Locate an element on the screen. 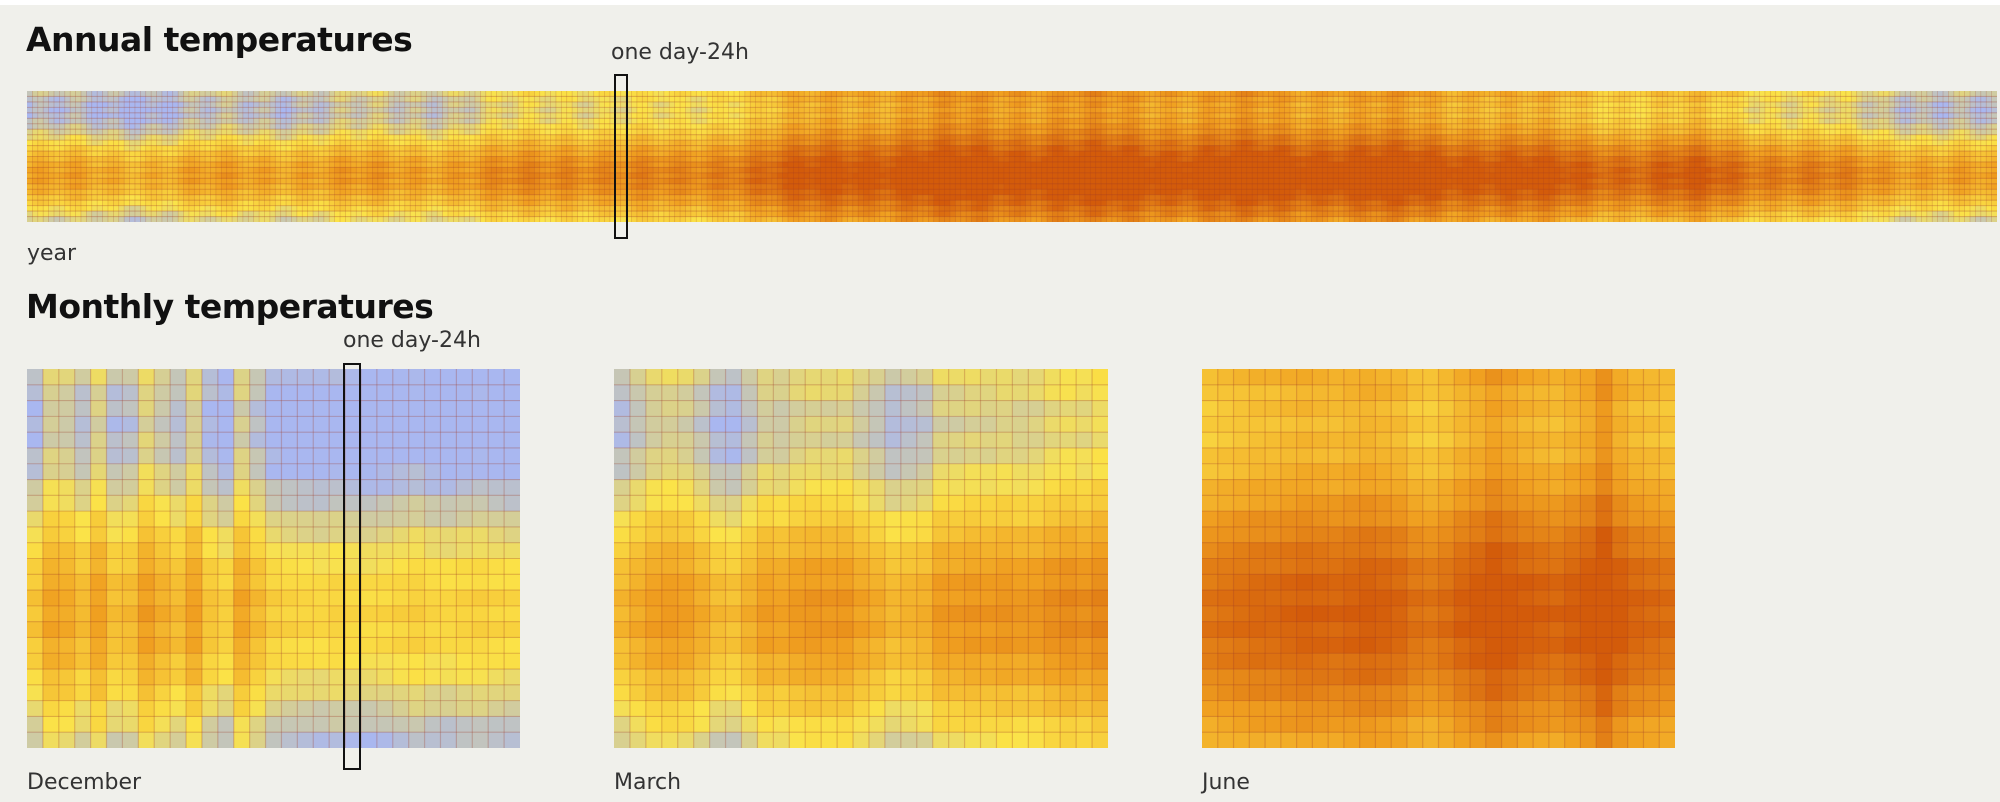 The height and width of the screenshot is (802, 2000). heat-cell-annual-d144-h21 is located at coordinates (807, 208).